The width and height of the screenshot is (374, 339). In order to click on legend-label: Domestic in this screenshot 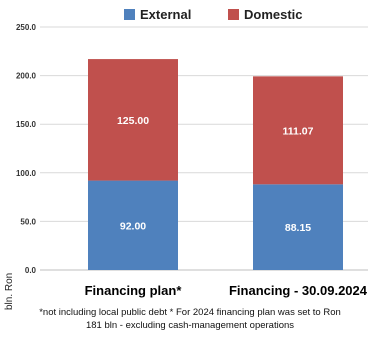, I will do `click(273, 14)`.